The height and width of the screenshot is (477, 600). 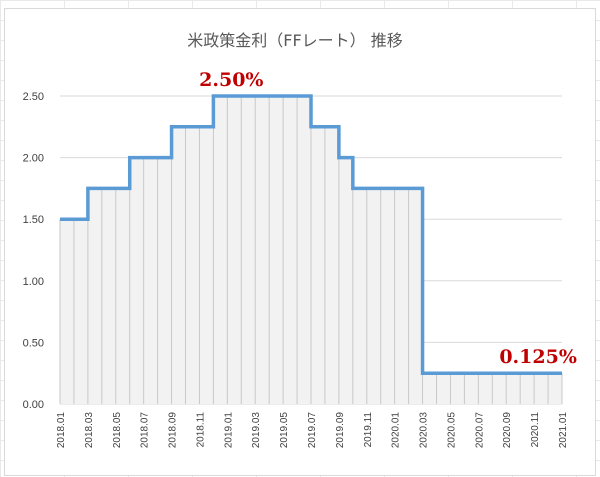 What do you see at coordinates (33, 159) in the screenshot?
I see `y-tick-label: 2.00` at bounding box center [33, 159].